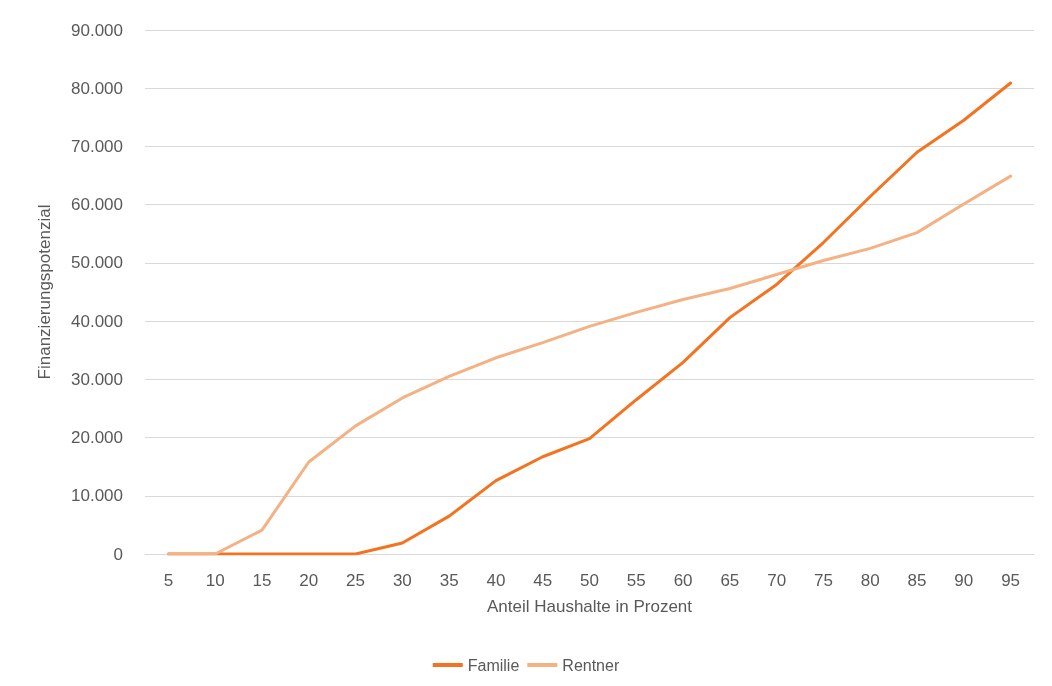 This screenshot has height=686, width=1052. Describe the element at coordinates (309, 580) in the screenshot. I see `x-tick-label: 20` at that location.